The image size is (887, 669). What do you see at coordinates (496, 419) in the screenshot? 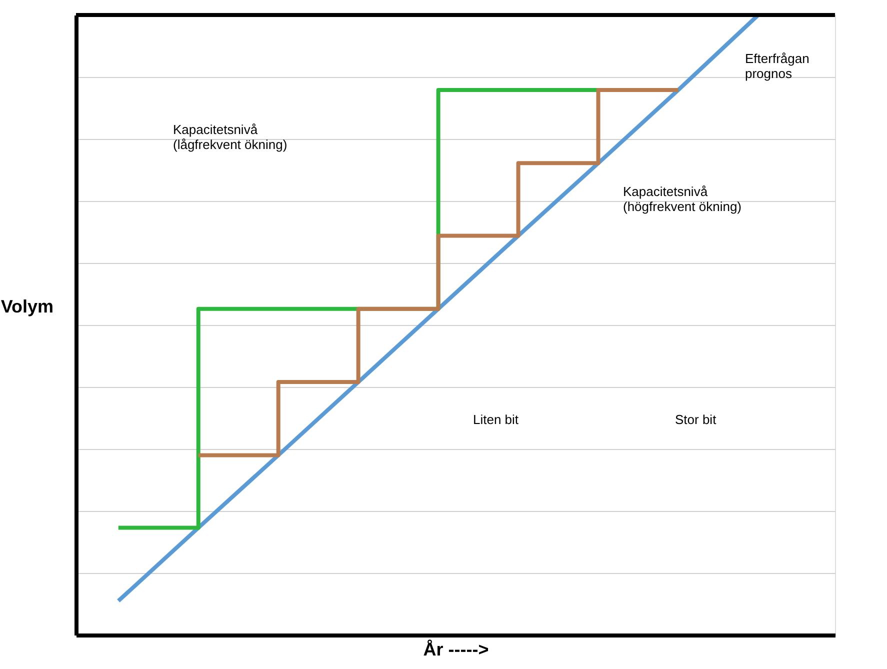
I see `annotation: Liten bit` at bounding box center [496, 419].